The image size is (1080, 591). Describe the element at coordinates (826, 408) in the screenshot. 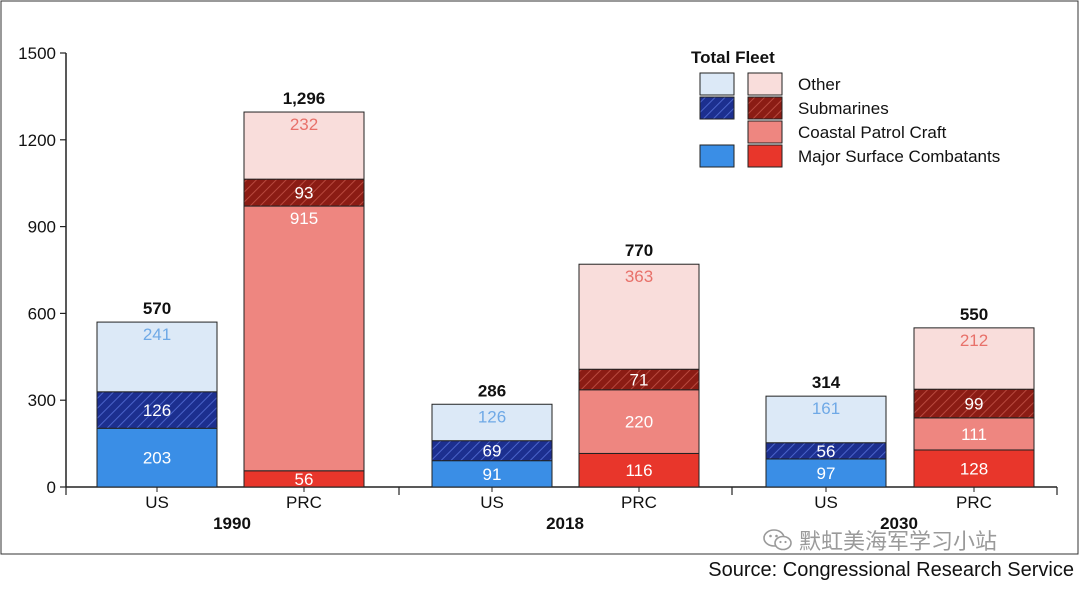

I see `data-label: 161` at that location.